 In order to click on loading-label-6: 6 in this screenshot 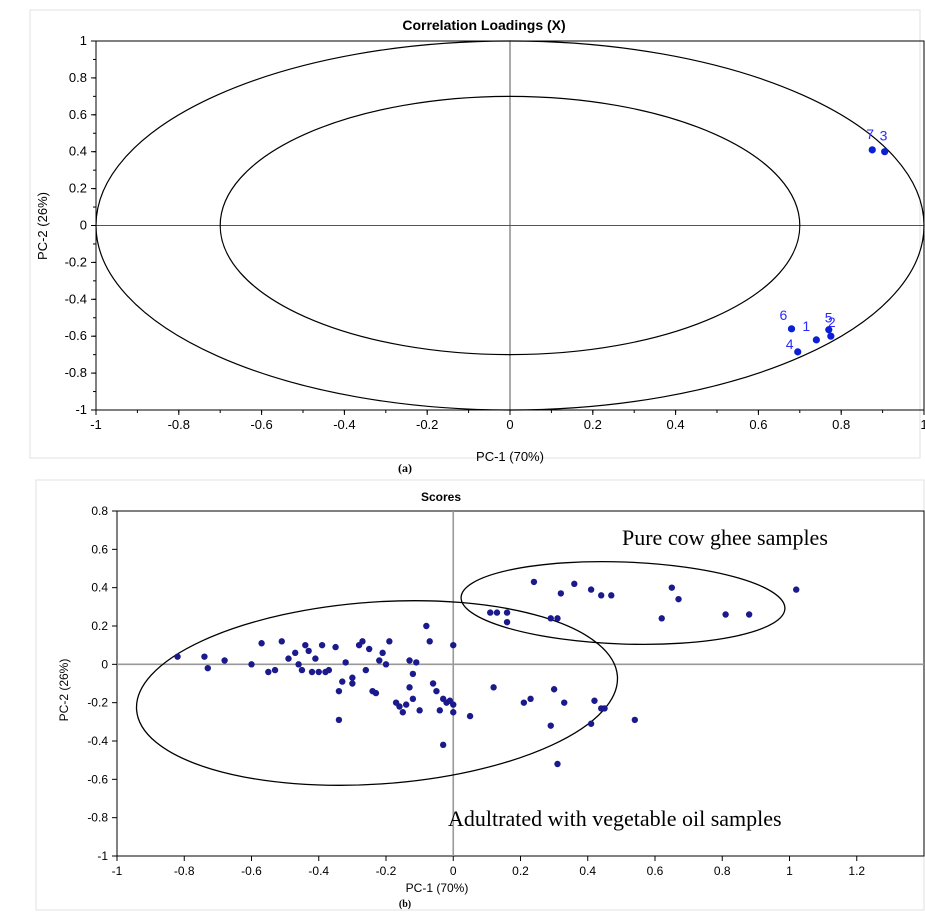, I will do `click(784, 315)`.